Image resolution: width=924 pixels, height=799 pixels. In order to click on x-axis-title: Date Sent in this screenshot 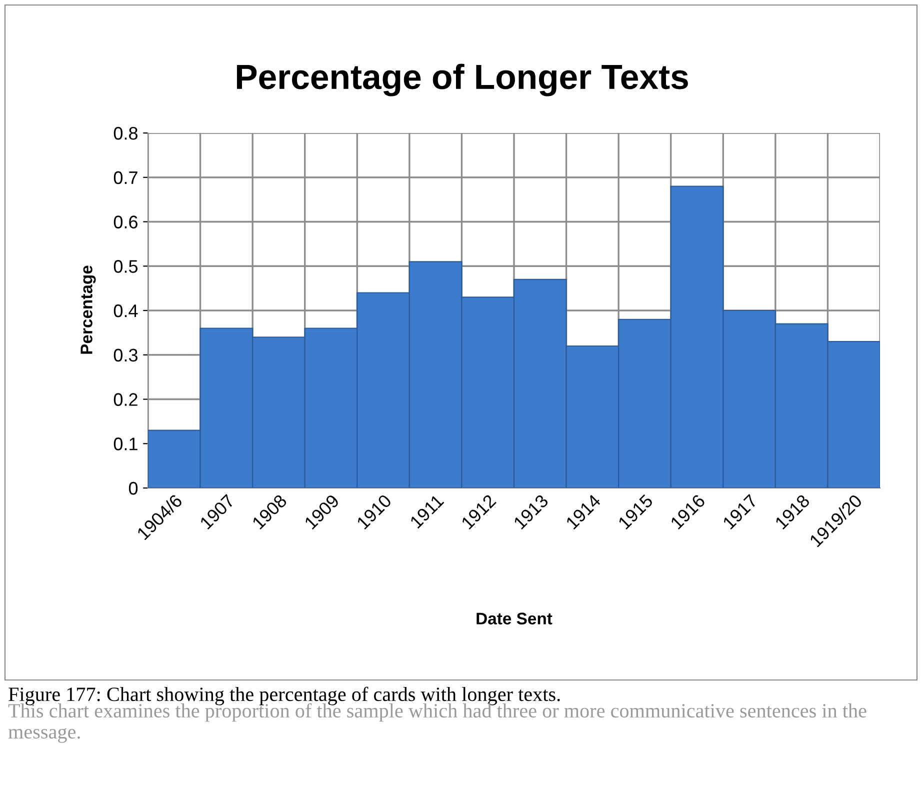, I will do `click(514, 618)`.